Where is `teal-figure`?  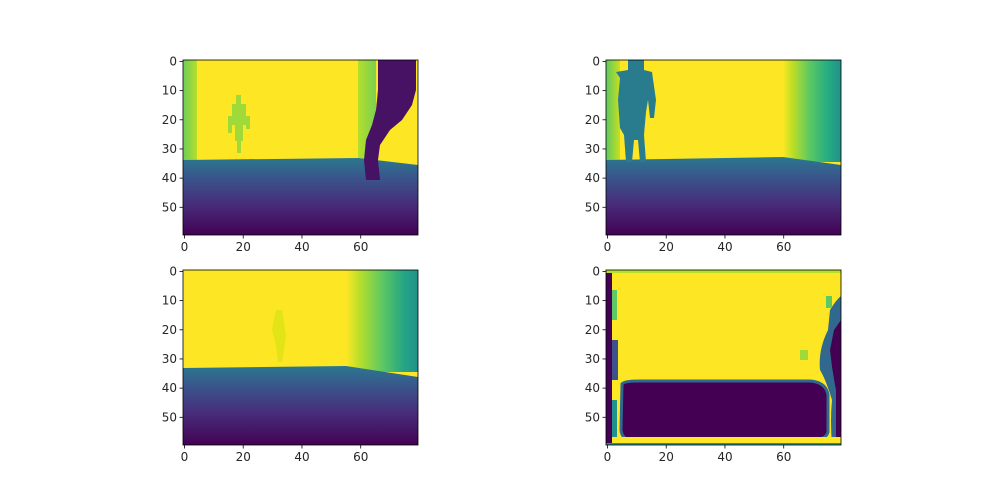
teal-figure is located at coordinates (636, 111).